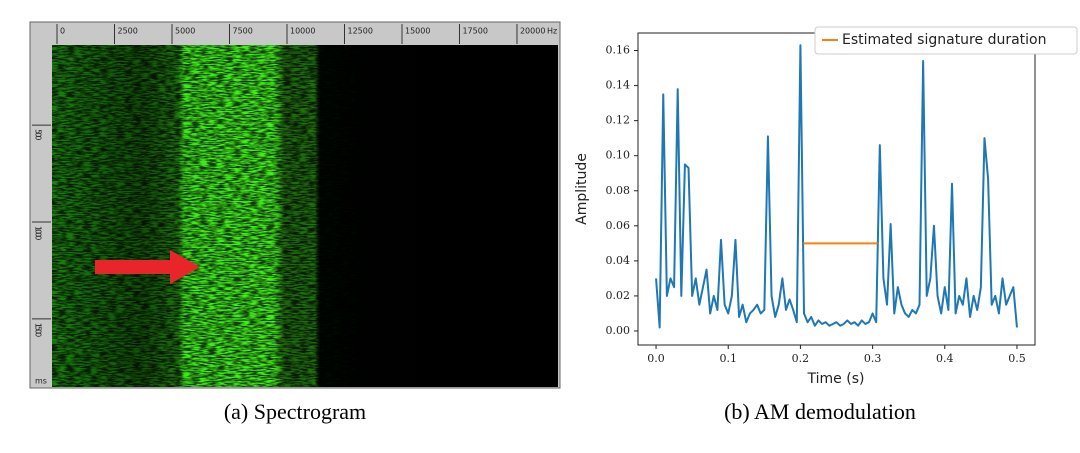 This screenshot has width=1080, height=453. I want to click on y-unit: ms, so click(41, 381).